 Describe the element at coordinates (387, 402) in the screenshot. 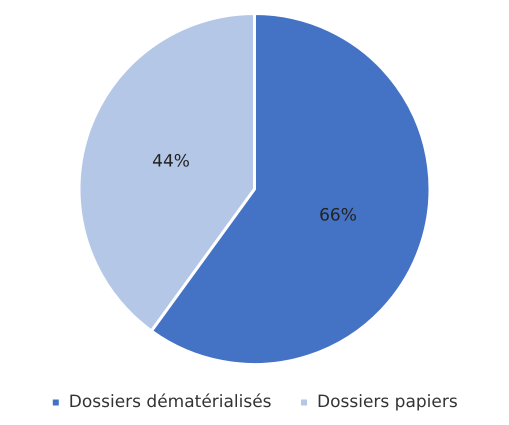

I see `legend-label: Dossiers papiers` at that location.